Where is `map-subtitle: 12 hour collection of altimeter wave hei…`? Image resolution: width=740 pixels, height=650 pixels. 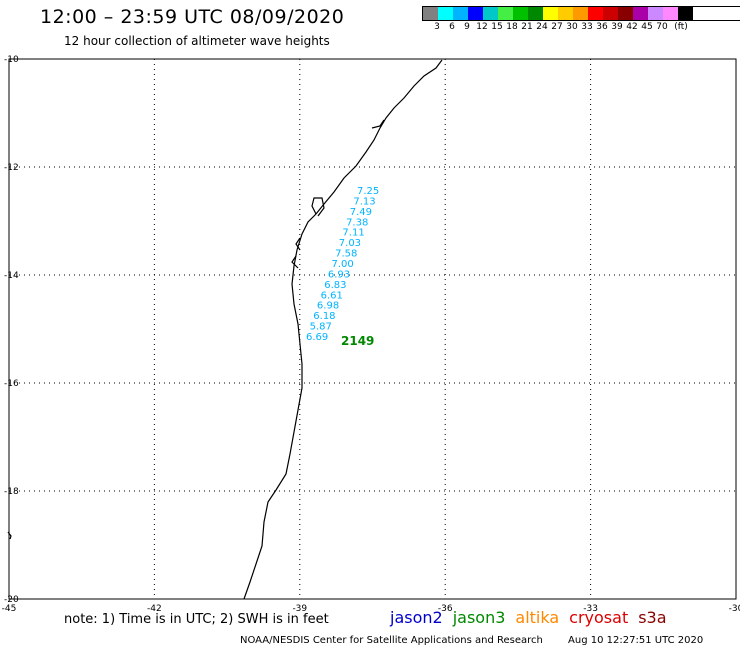
map-subtitle: 12 hour collection of altimeter wave hei… is located at coordinates (197, 41).